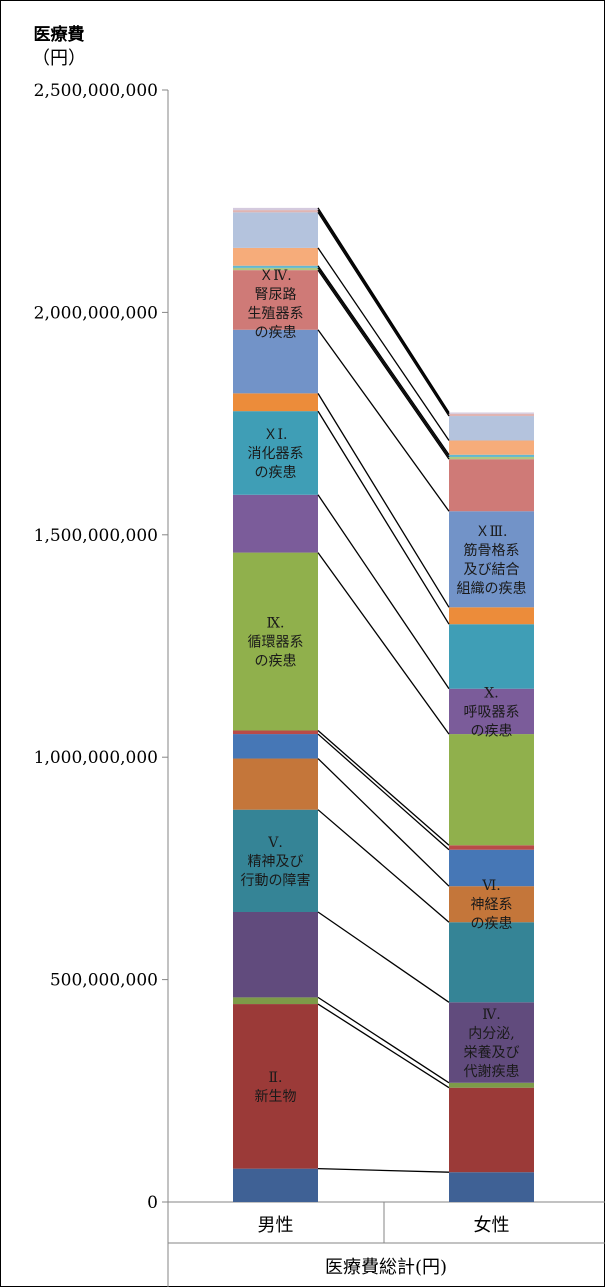  I want to click on data-label: Ⅹ., so click(491, 693).